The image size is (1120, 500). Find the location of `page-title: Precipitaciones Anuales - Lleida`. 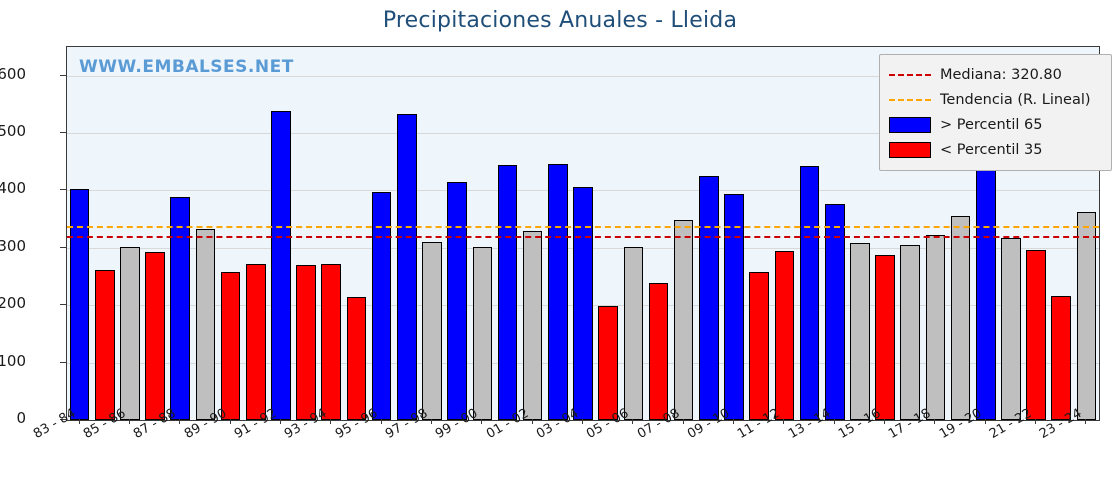

page-title: Precipitaciones Anuales - Lleida is located at coordinates (560, 20).